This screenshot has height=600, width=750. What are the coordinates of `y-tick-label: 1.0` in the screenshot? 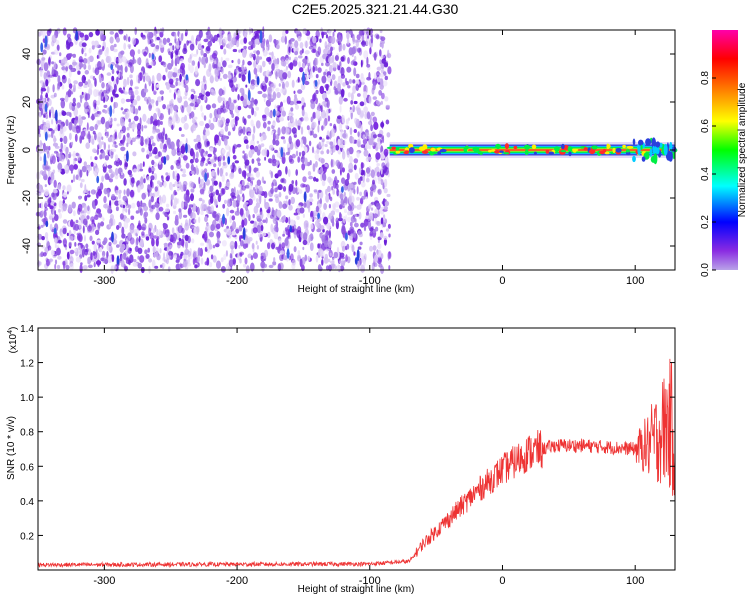 It's located at (27, 398).